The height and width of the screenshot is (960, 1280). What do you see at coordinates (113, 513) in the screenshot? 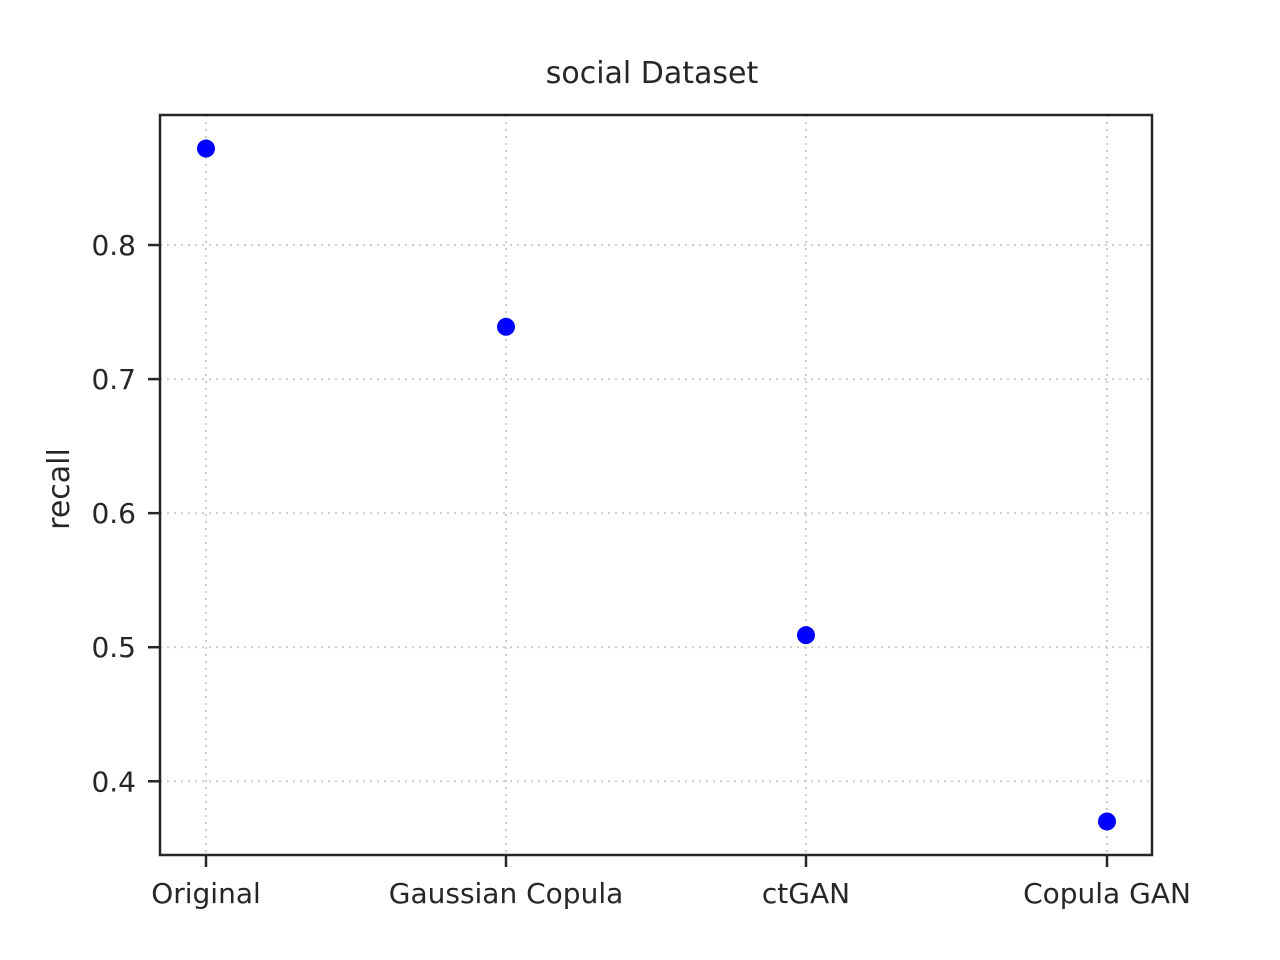
I see `y-tick-label: 0.6` at bounding box center [113, 513].